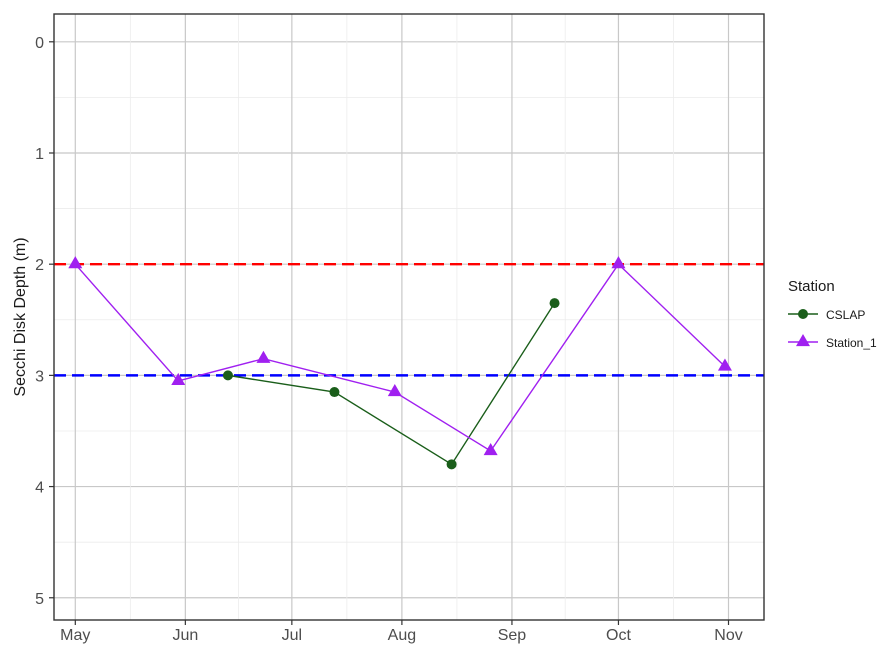  Describe the element at coordinates (75, 635) in the screenshot. I see `x-tick-label: May` at that location.